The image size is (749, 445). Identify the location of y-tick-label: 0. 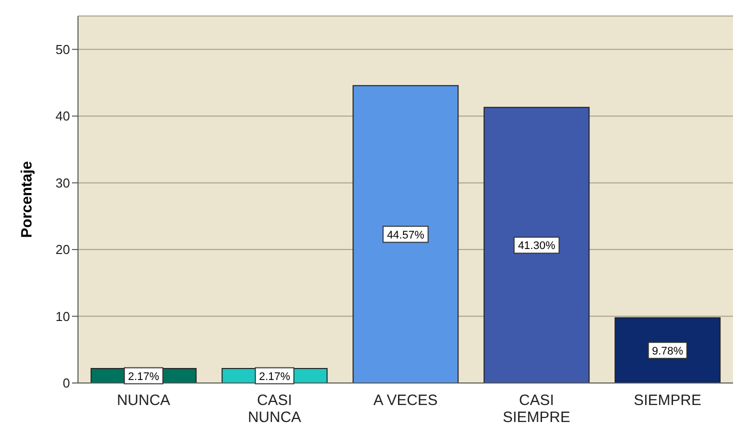
(66, 383).